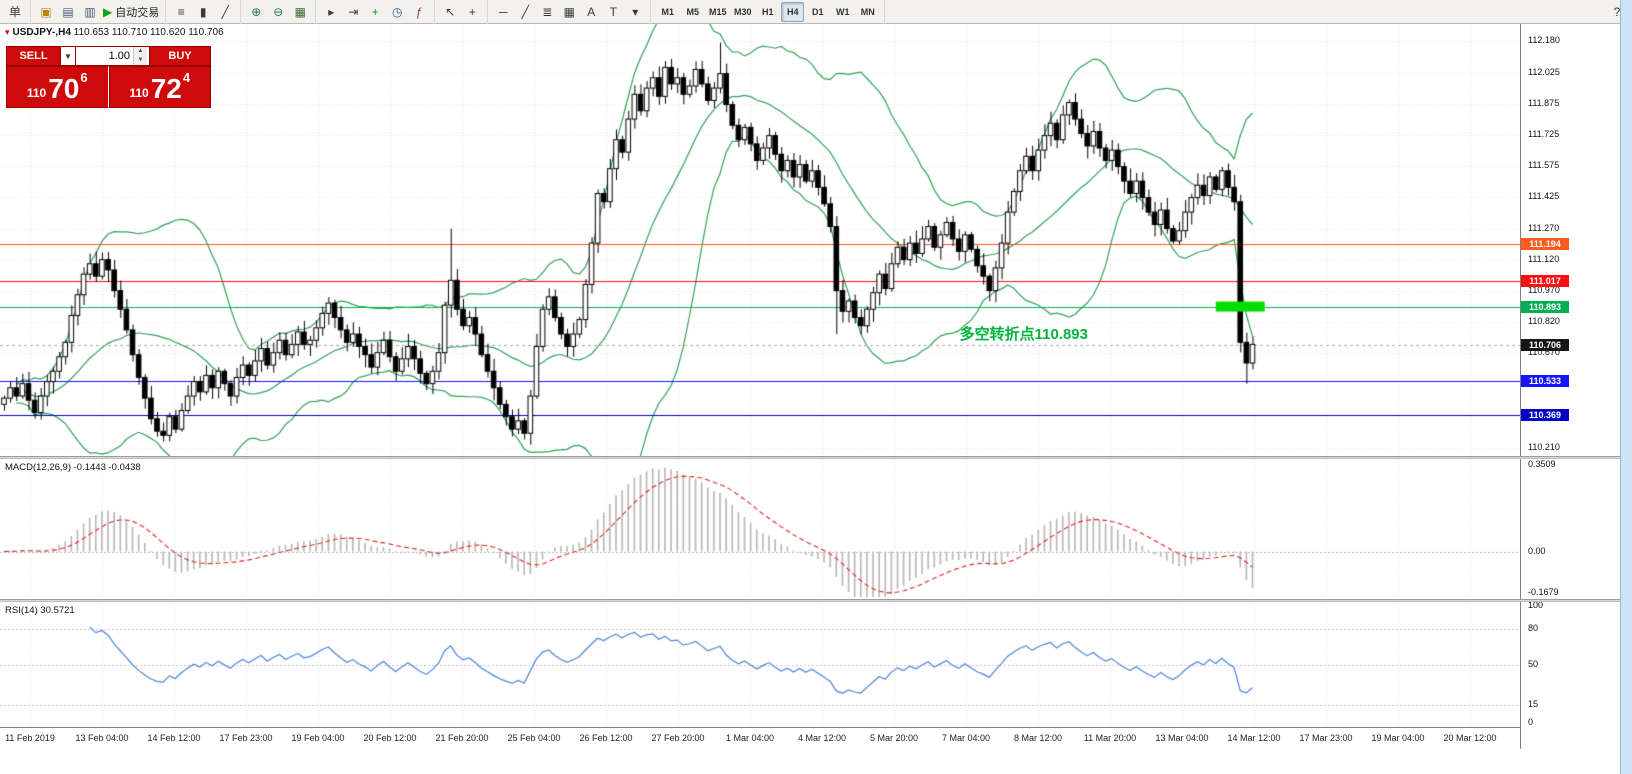 This screenshot has height=774, width=1632. Describe the element at coordinates (46, 12) in the screenshot. I see `new-order-button: ▣` at that location.